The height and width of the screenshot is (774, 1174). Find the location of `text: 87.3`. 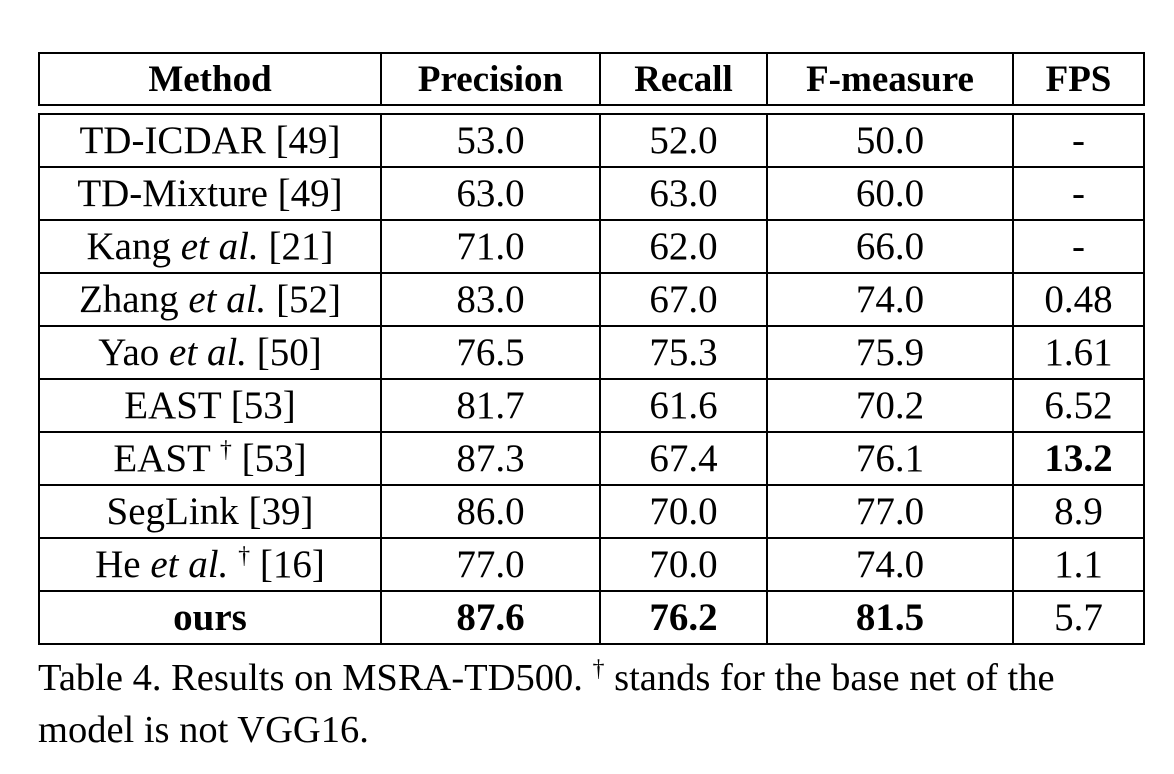

text: 87.3 is located at coordinates (490, 458).